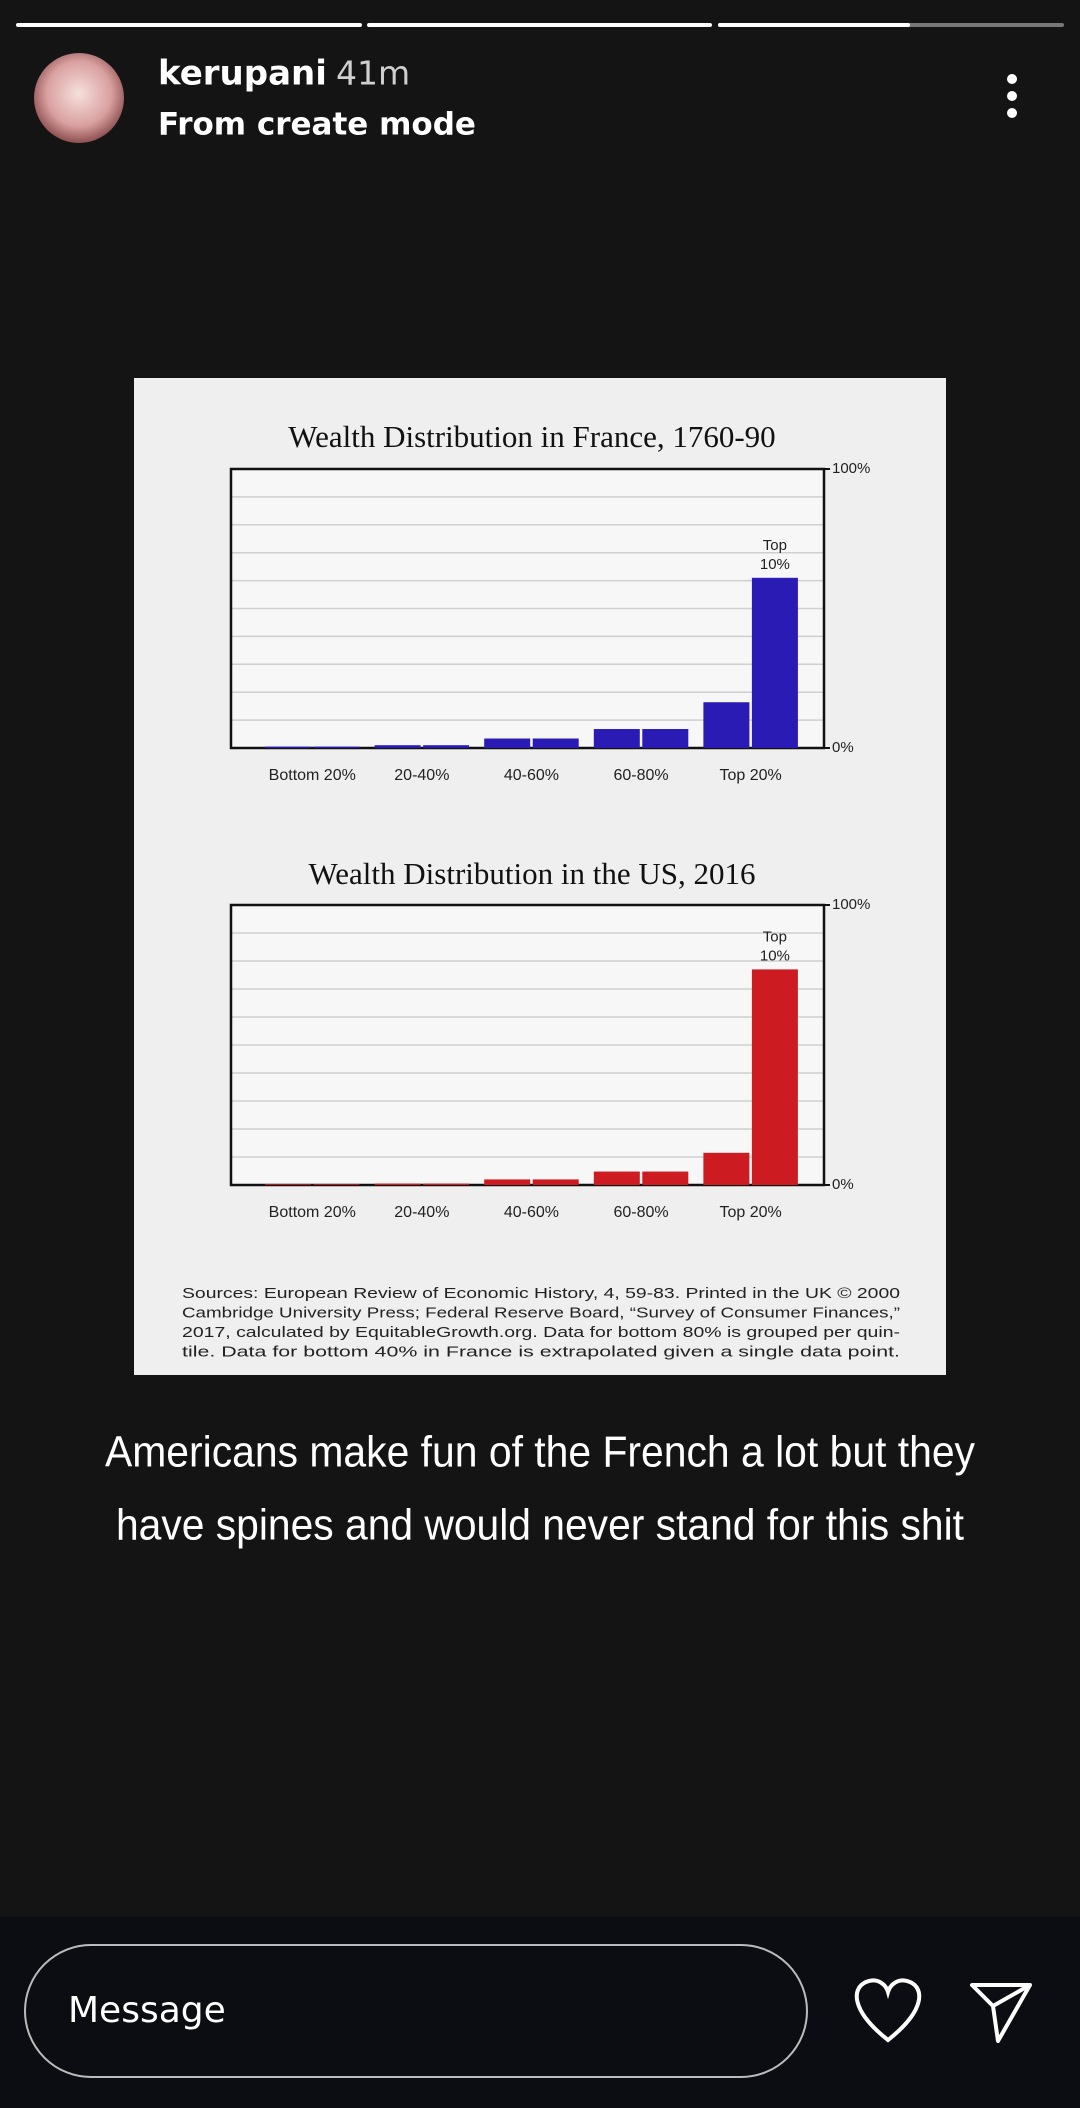  I want to click on message-input, so click(416, 2011).